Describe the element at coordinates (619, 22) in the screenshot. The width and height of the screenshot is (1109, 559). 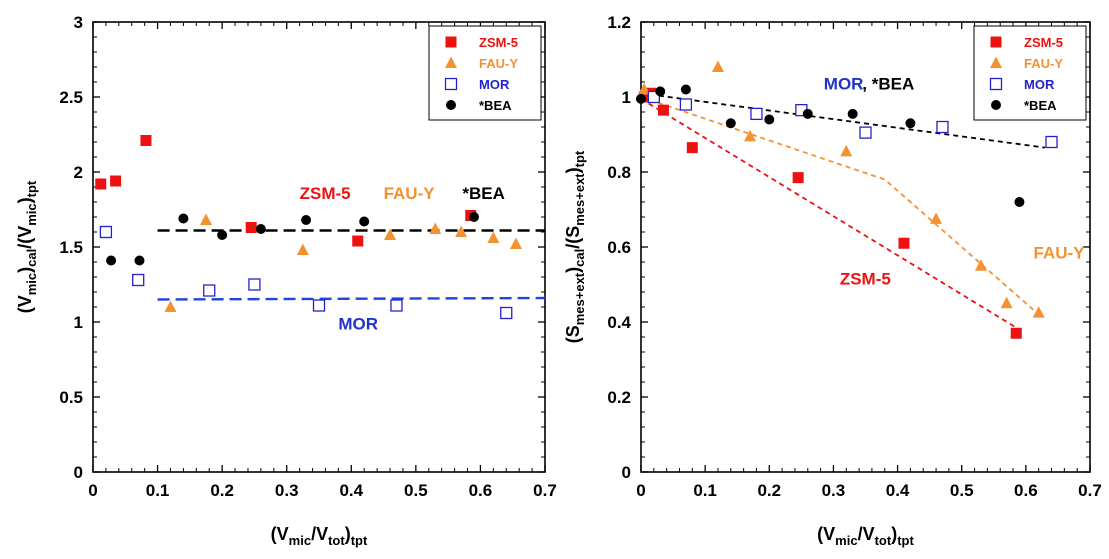
I see `y-tick-label: 1.2` at that location.